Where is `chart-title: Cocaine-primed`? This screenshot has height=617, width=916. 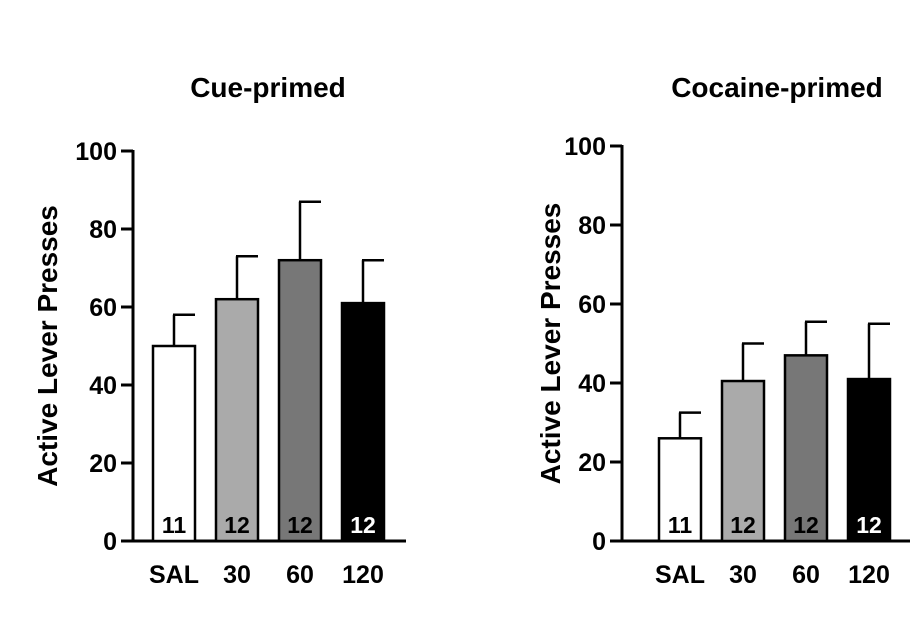
chart-title: Cocaine-primed is located at coordinates (777, 87).